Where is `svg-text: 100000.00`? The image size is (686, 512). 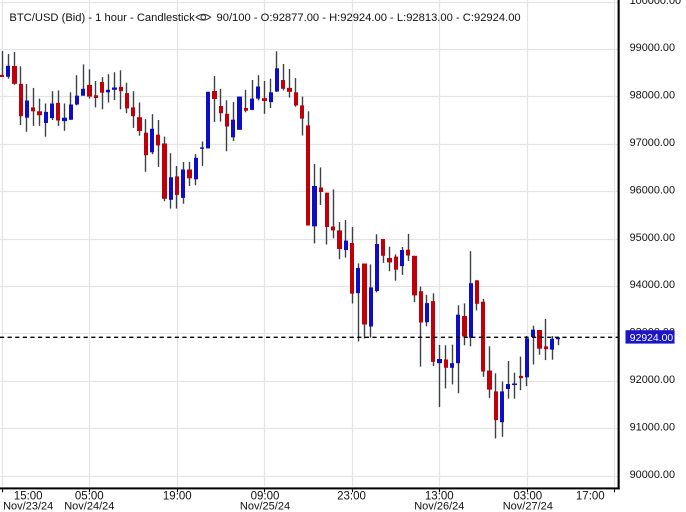
svg-text: 100000.00 is located at coordinates (655, 3).